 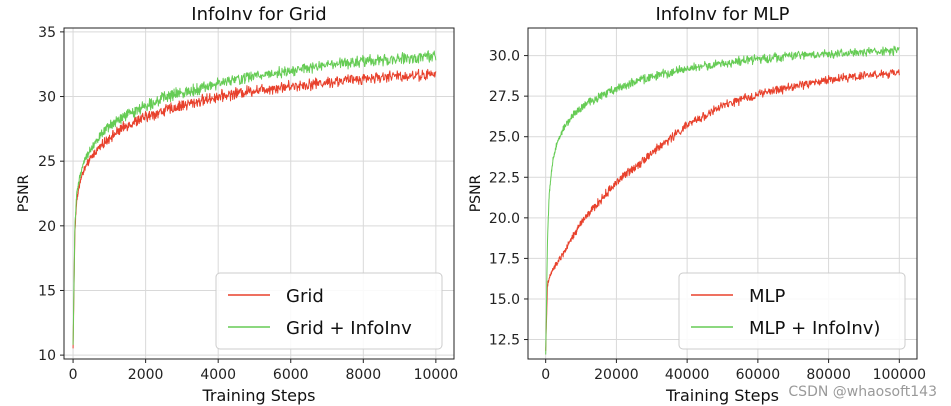 What do you see at coordinates (47, 98) in the screenshot?
I see `y-tick-label: 30` at bounding box center [47, 98].